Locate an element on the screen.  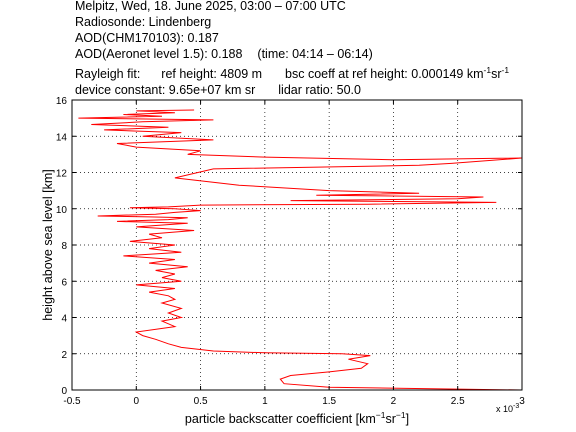
lidar-ratio-label: lidar ratio: 50.0 is located at coordinates (319, 90).